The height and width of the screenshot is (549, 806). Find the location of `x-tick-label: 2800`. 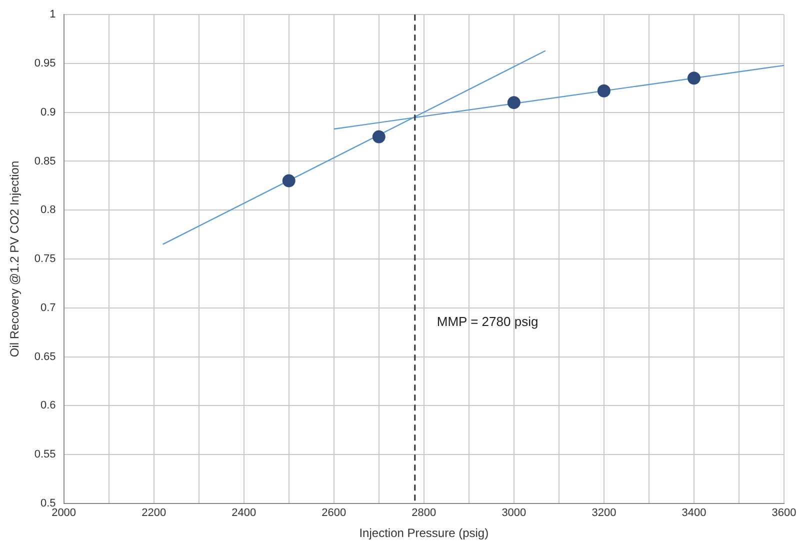

x-tick-label: 2800 is located at coordinates (424, 513).